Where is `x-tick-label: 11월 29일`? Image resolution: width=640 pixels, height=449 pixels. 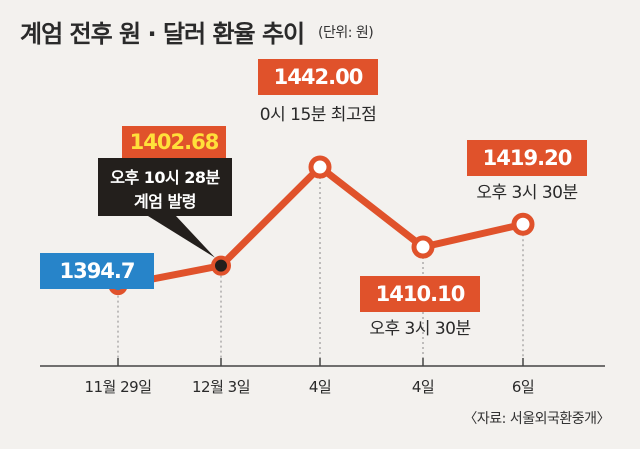 x-tick-label: 11월 29일 is located at coordinates (117, 387).